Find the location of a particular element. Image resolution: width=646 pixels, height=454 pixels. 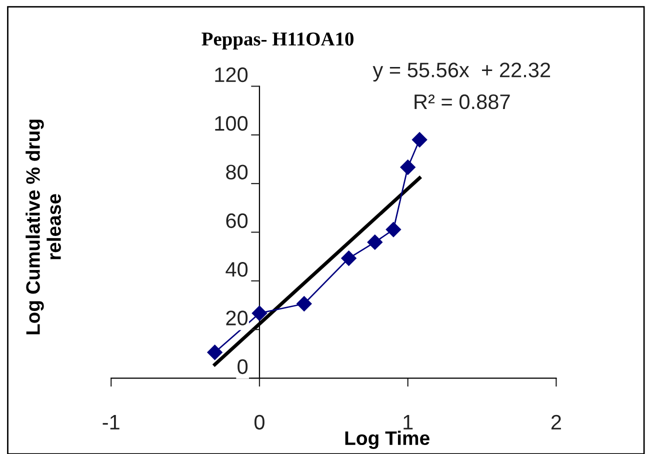

x-tick-label: 1 is located at coordinates (408, 422).